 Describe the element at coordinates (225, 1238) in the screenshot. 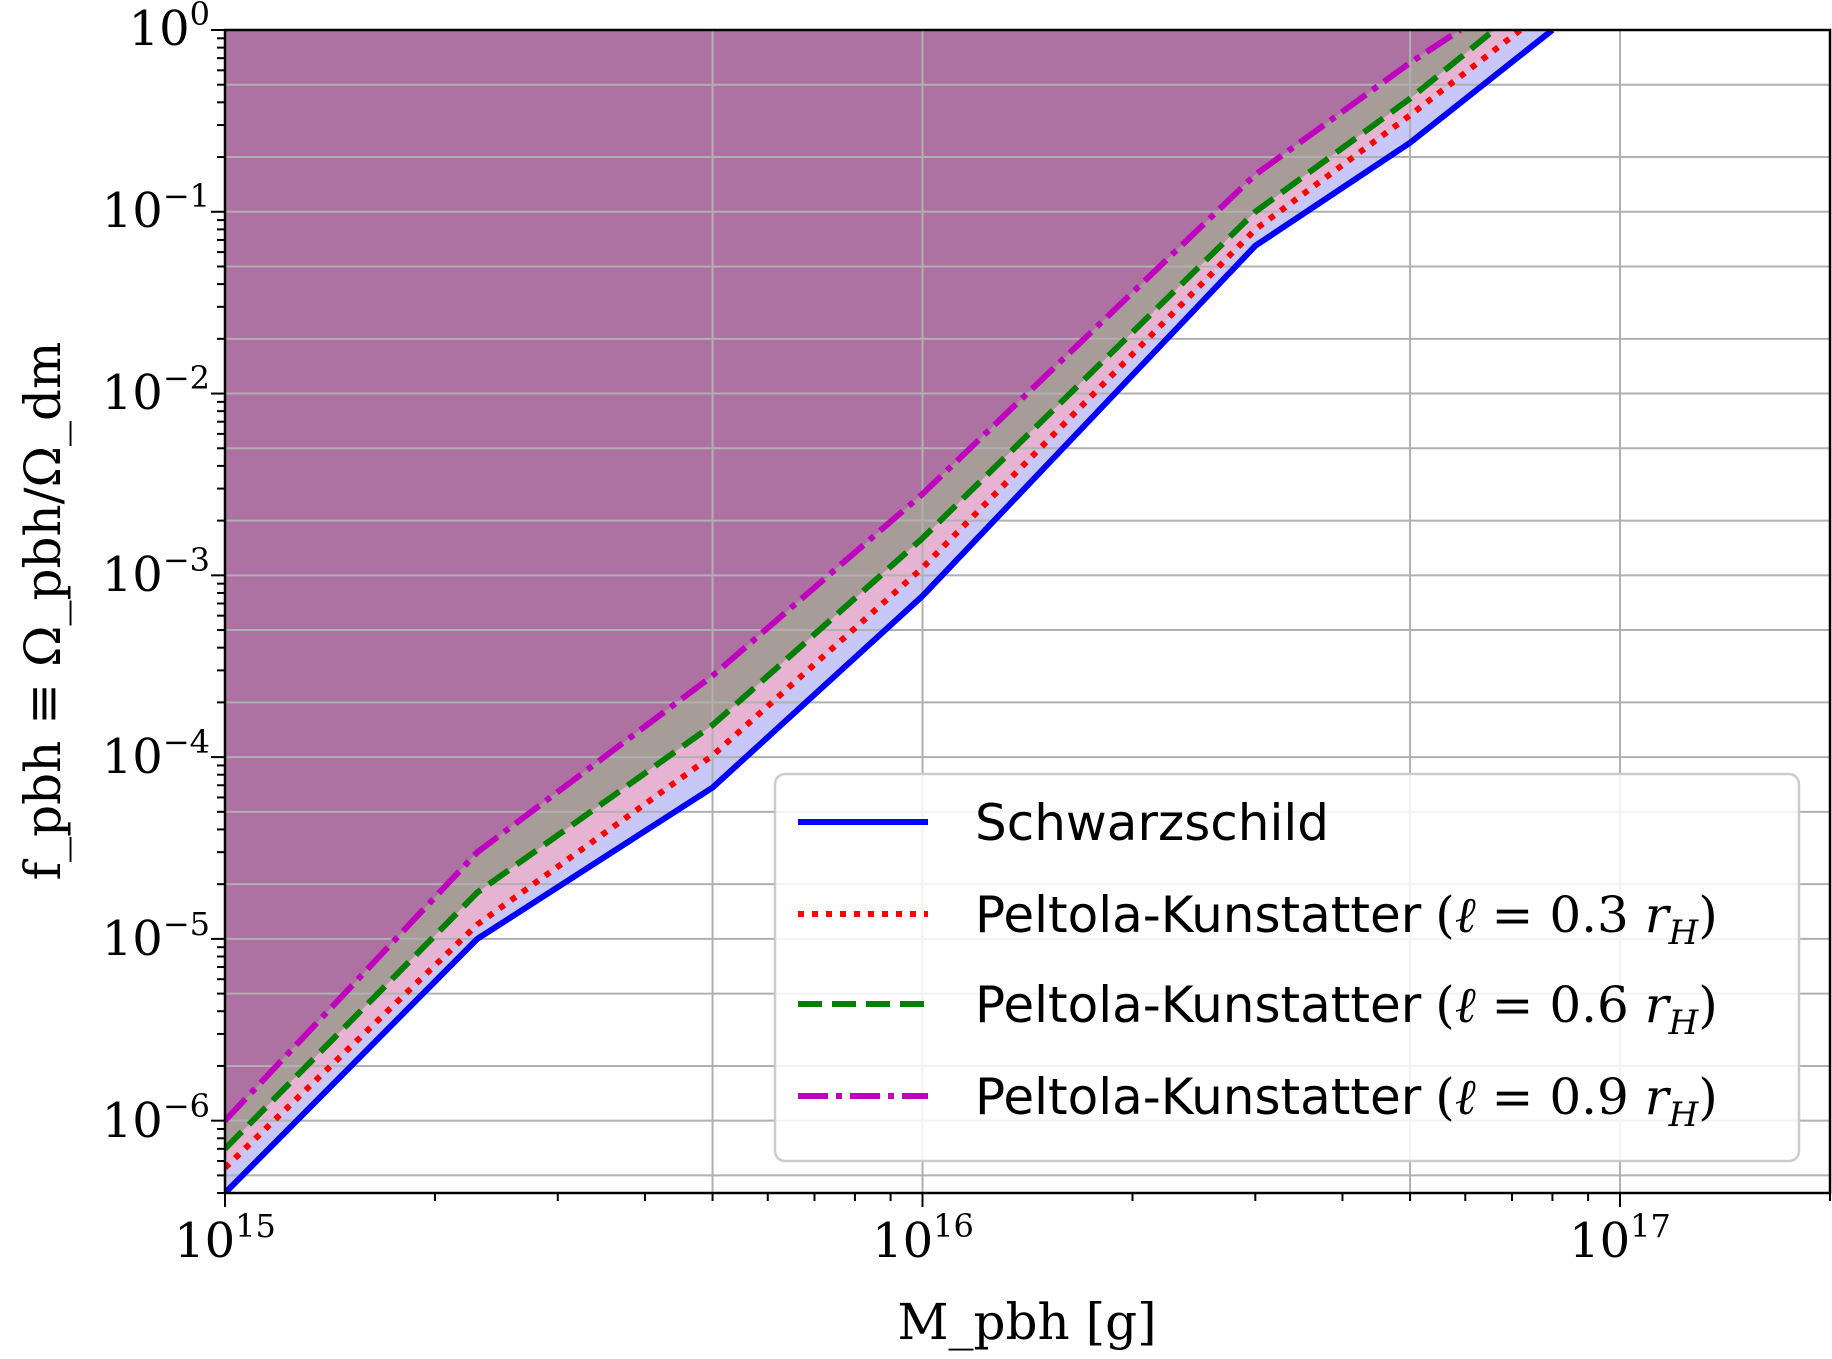

I see `x-tick-label-0: 1015` at that location.